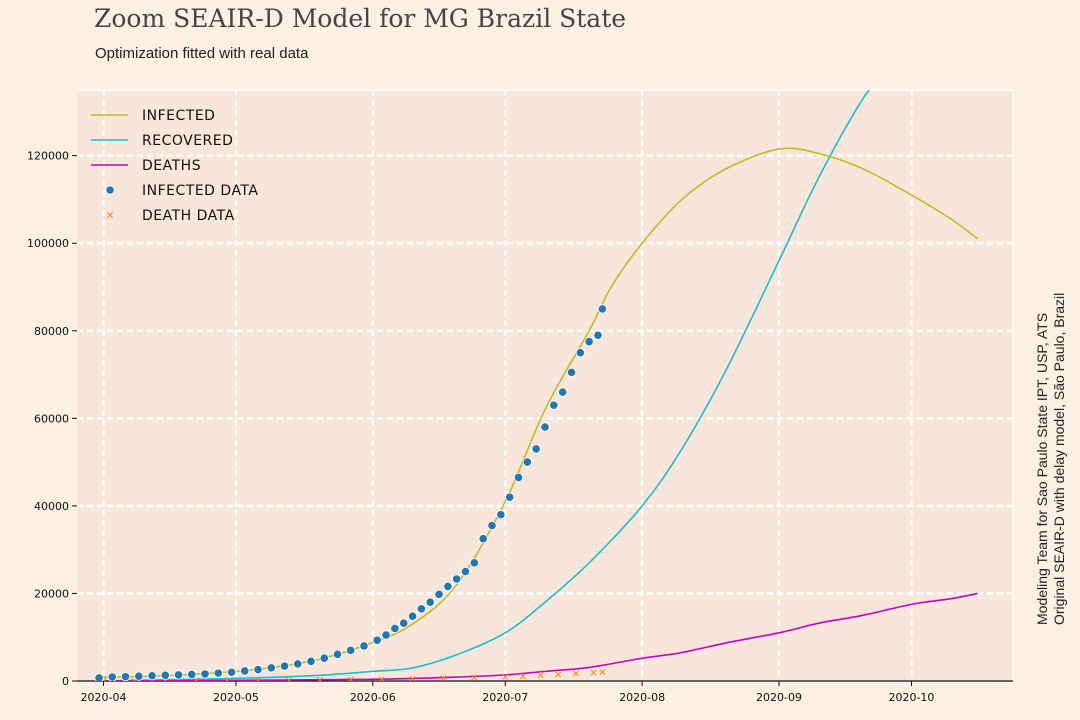 The height and width of the screenshot is (720, 1080). I want to click on legend-swatch-infected-data, so click(110, 190).